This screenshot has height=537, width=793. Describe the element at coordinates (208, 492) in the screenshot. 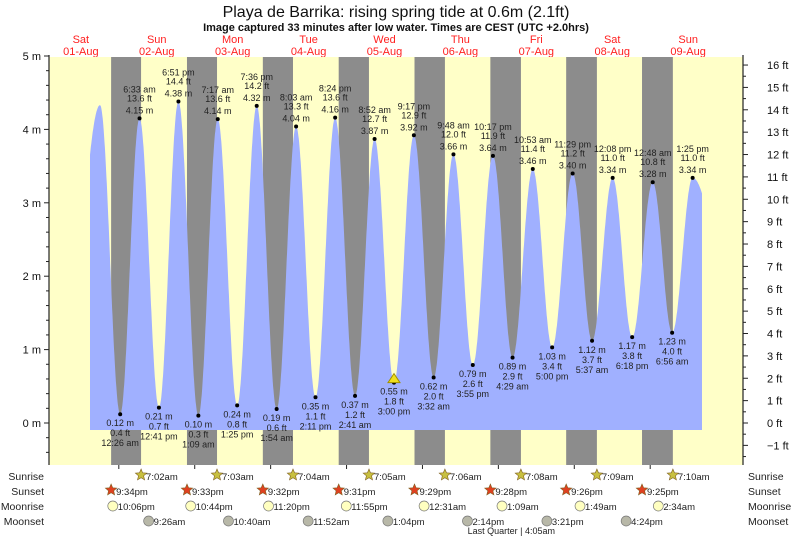

I see `sunset-time: 9:33pm` at that location.